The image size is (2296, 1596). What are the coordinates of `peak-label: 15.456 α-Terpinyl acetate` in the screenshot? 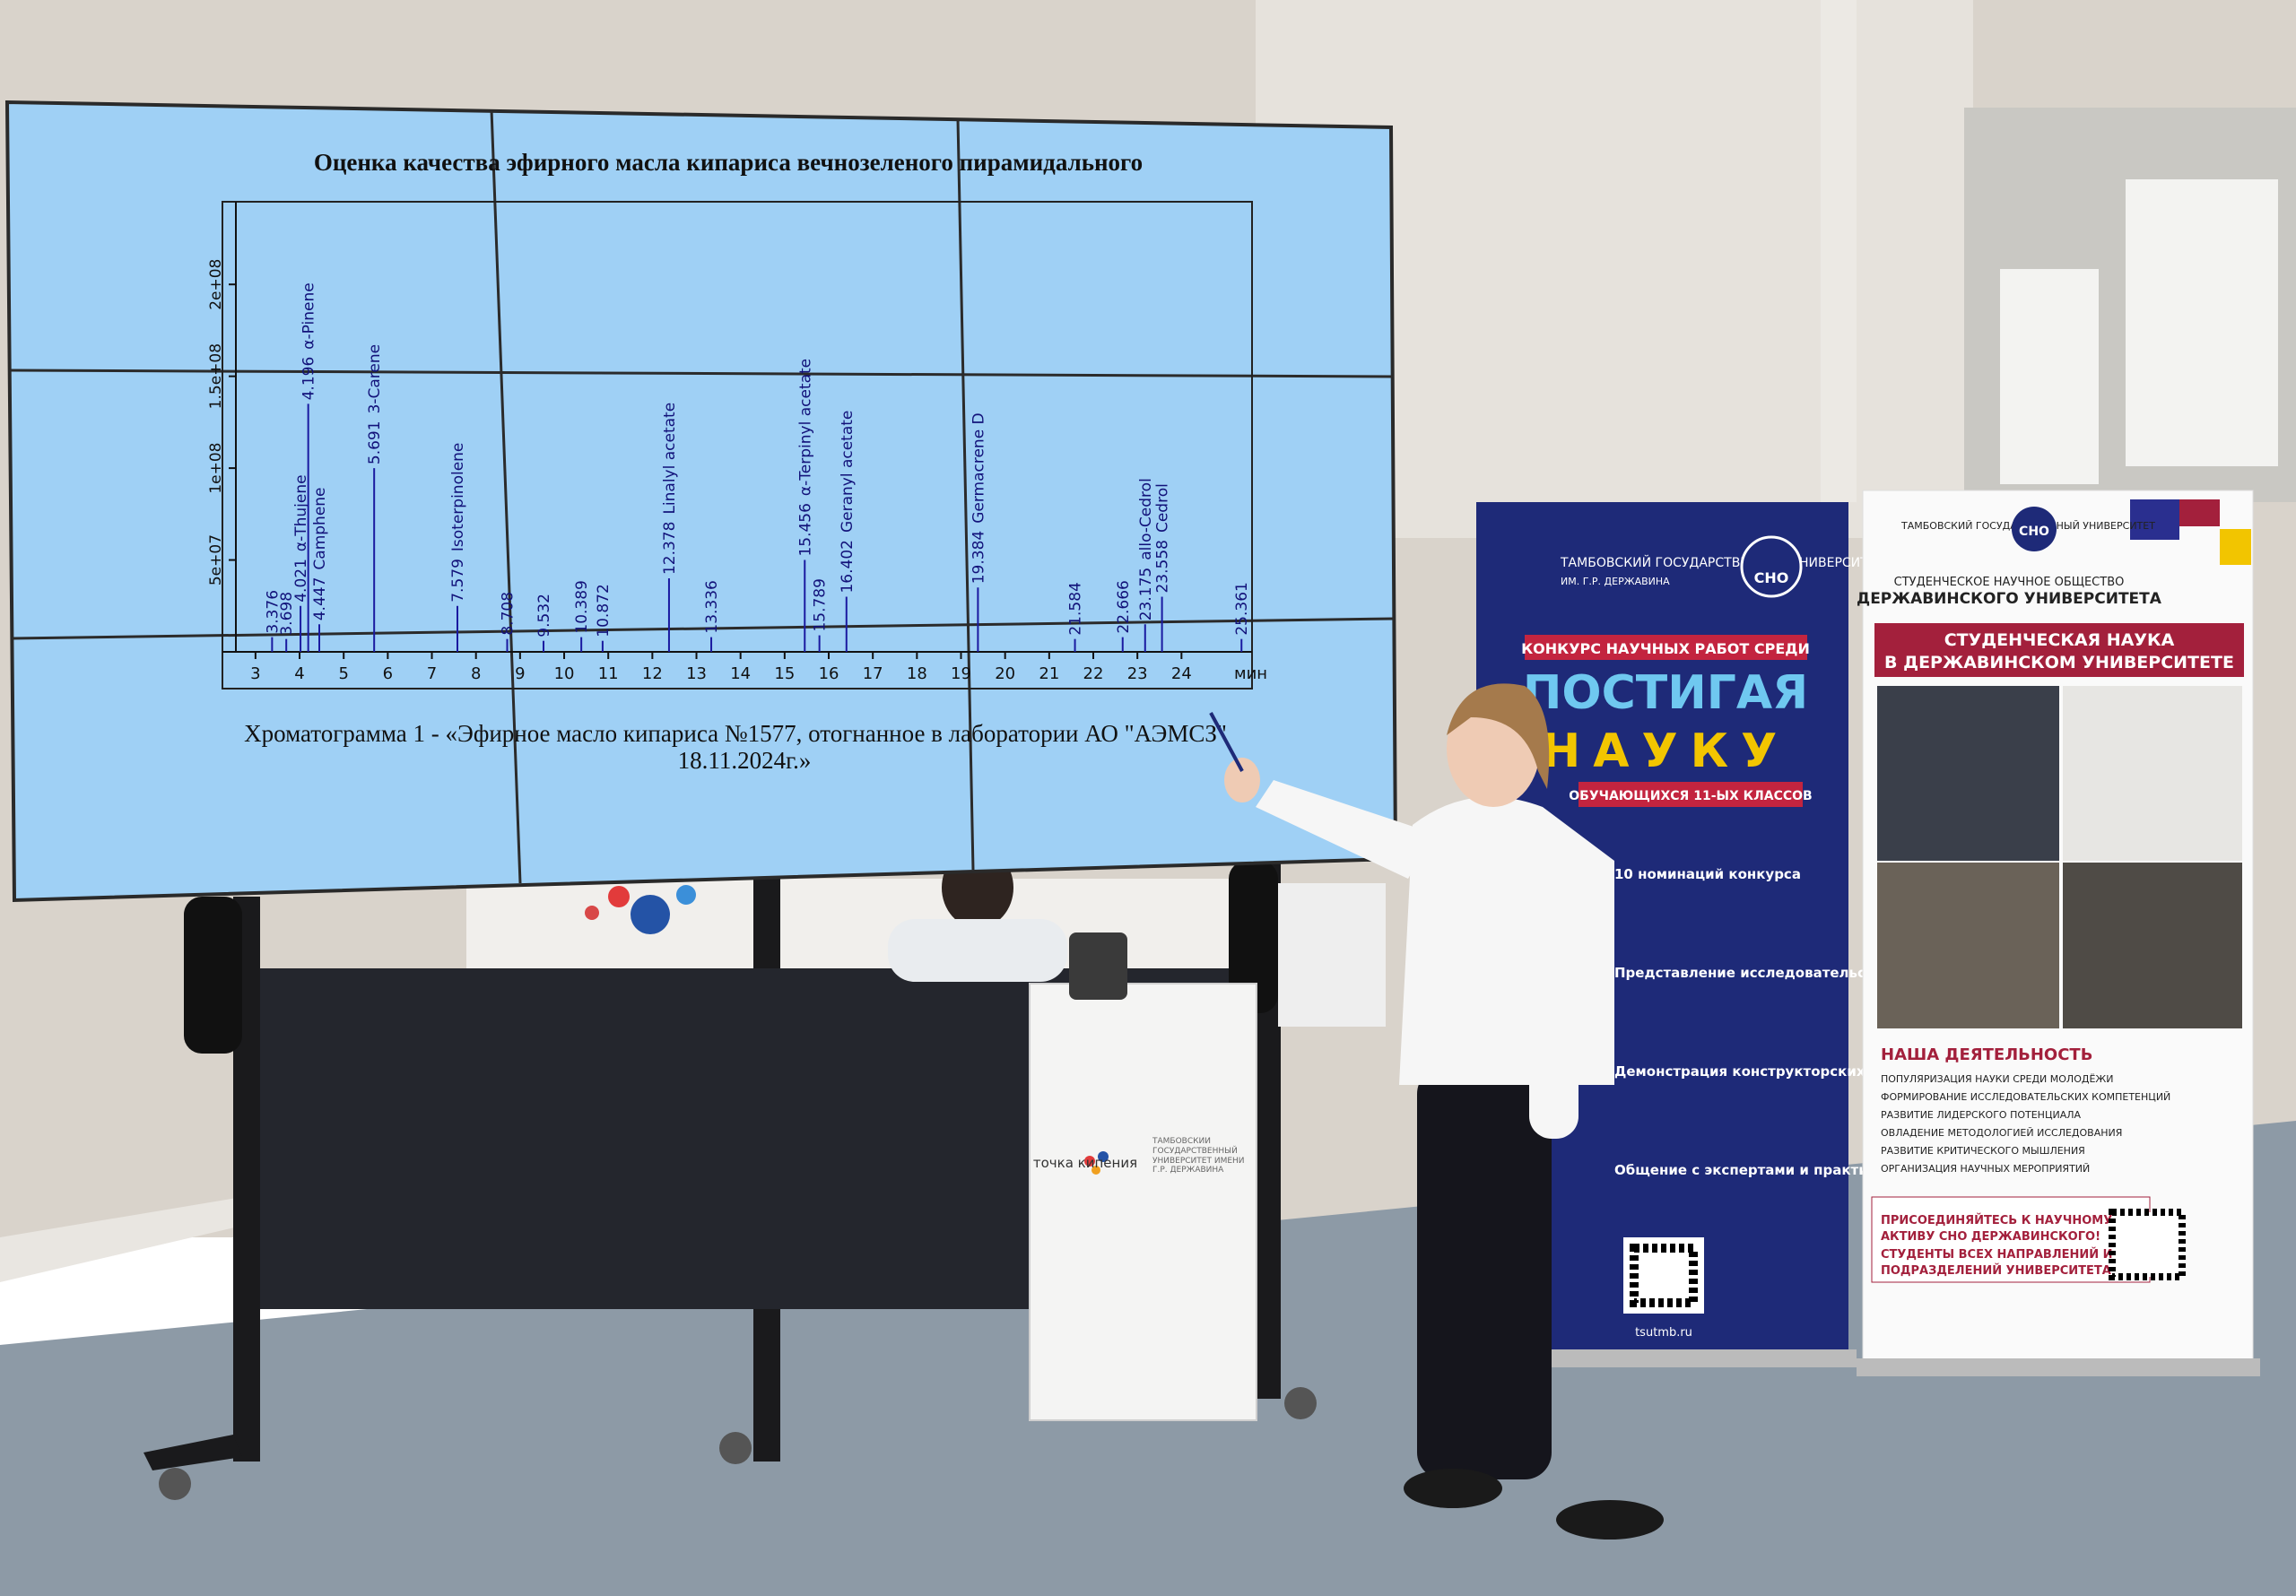 It's located at (805, 458).